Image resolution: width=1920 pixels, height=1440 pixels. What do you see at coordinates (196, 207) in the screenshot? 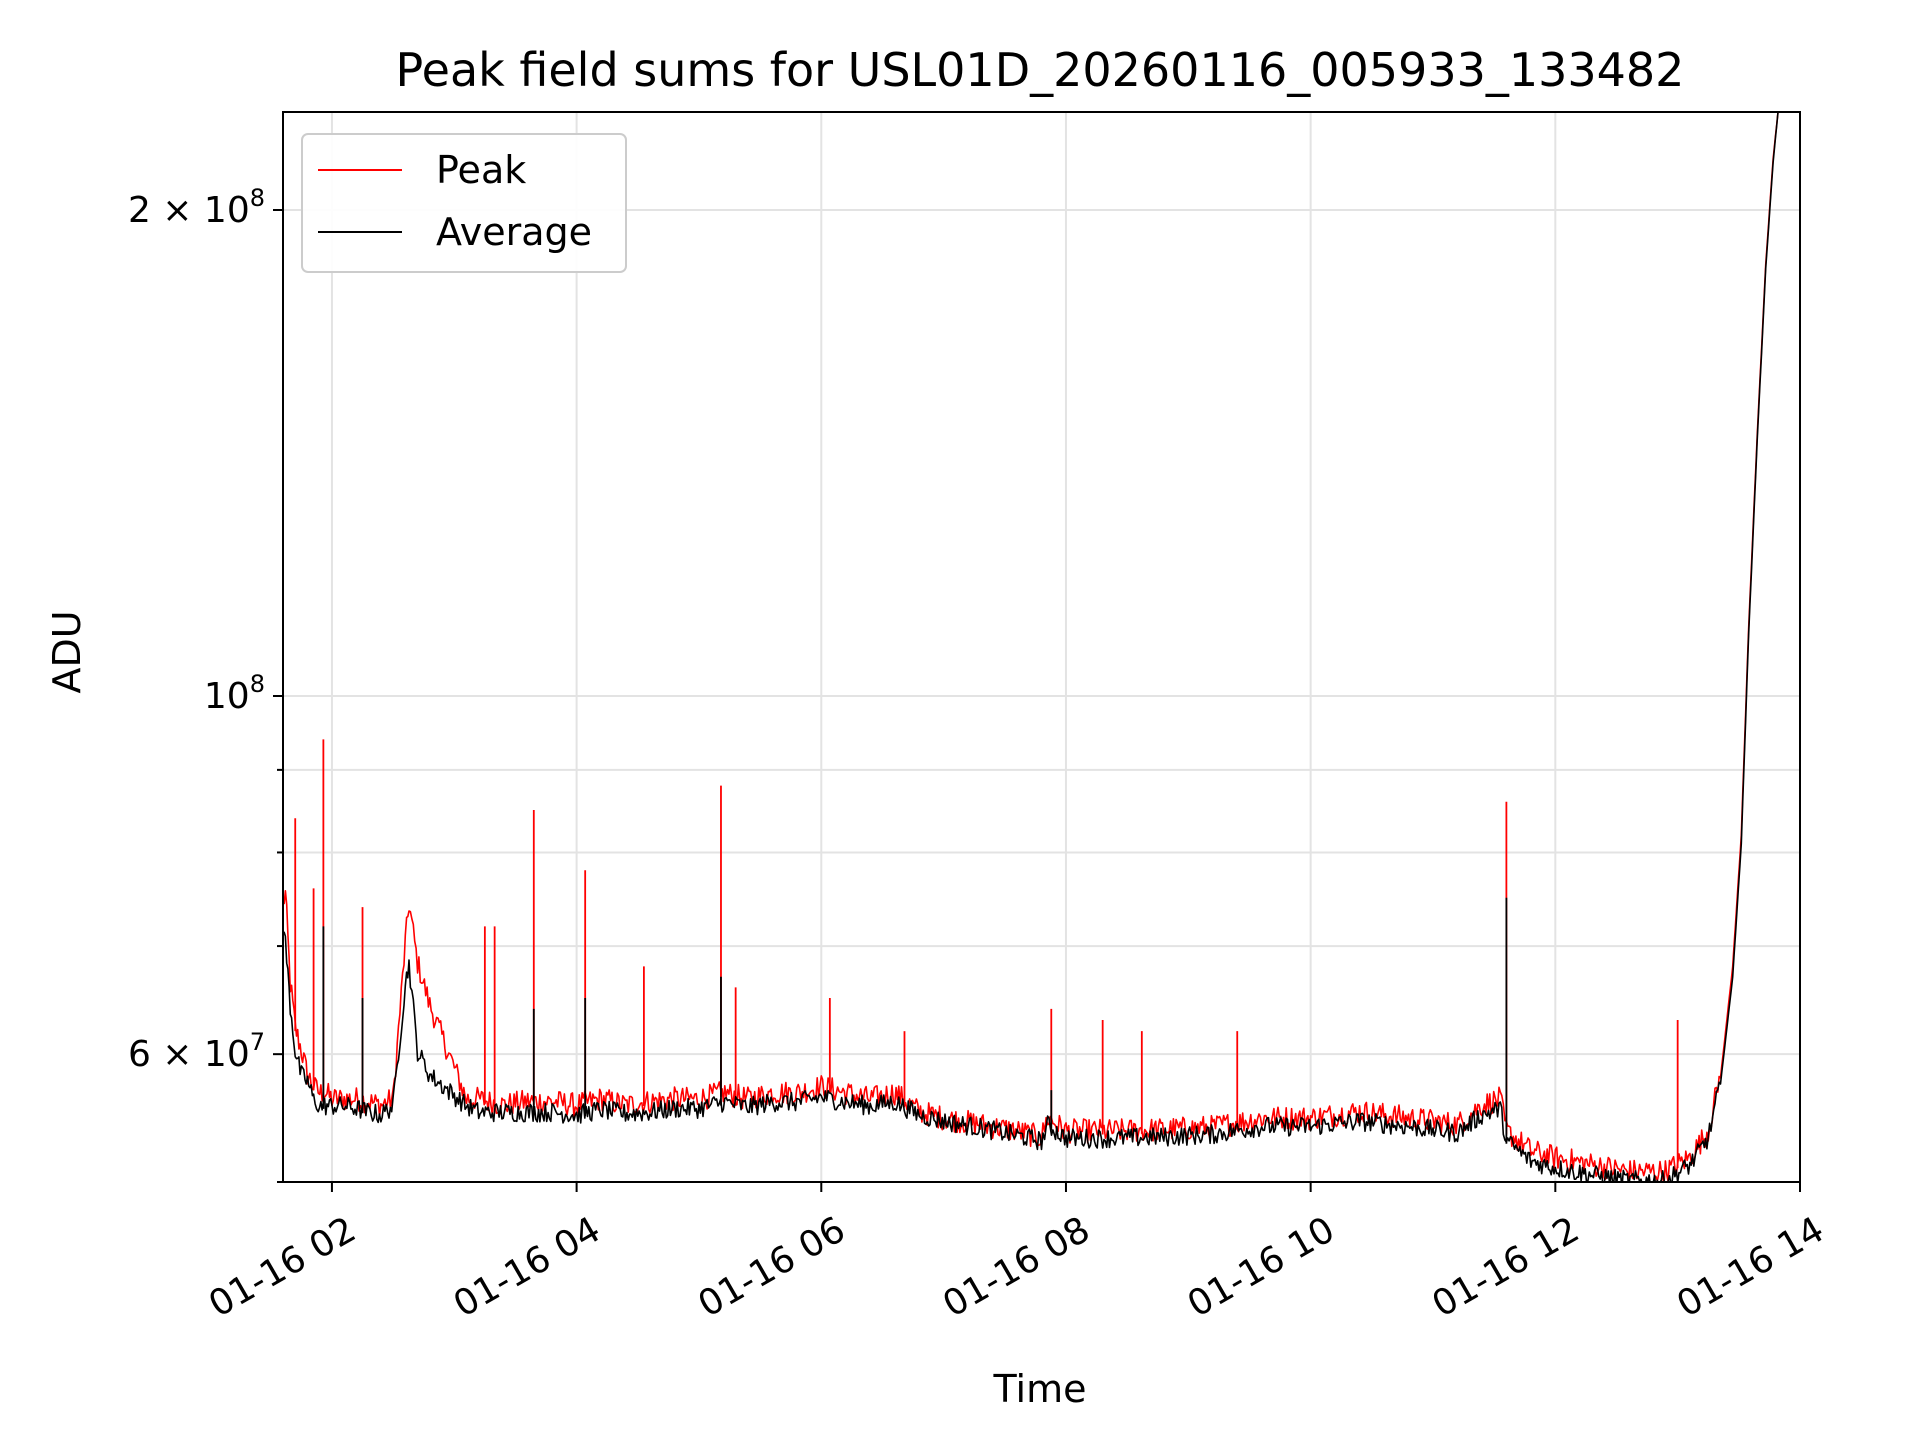
I see `y-tick-label: 2 × 108` at bounding box center [196, 207].